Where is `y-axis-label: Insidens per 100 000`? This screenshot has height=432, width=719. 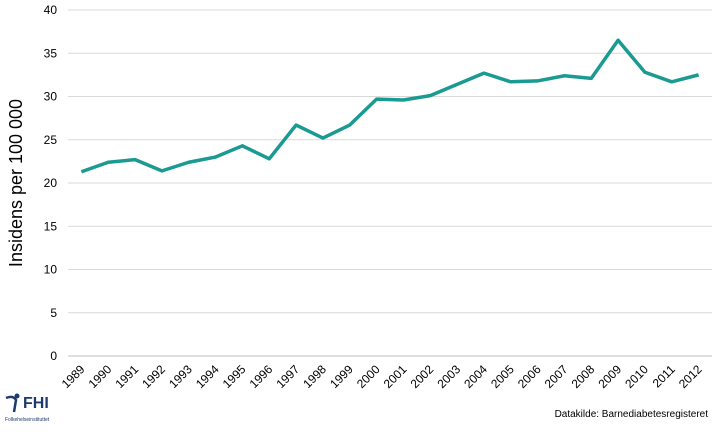
y-axis-label: Insidens per 100 000 is located at coordinates (16, 183).